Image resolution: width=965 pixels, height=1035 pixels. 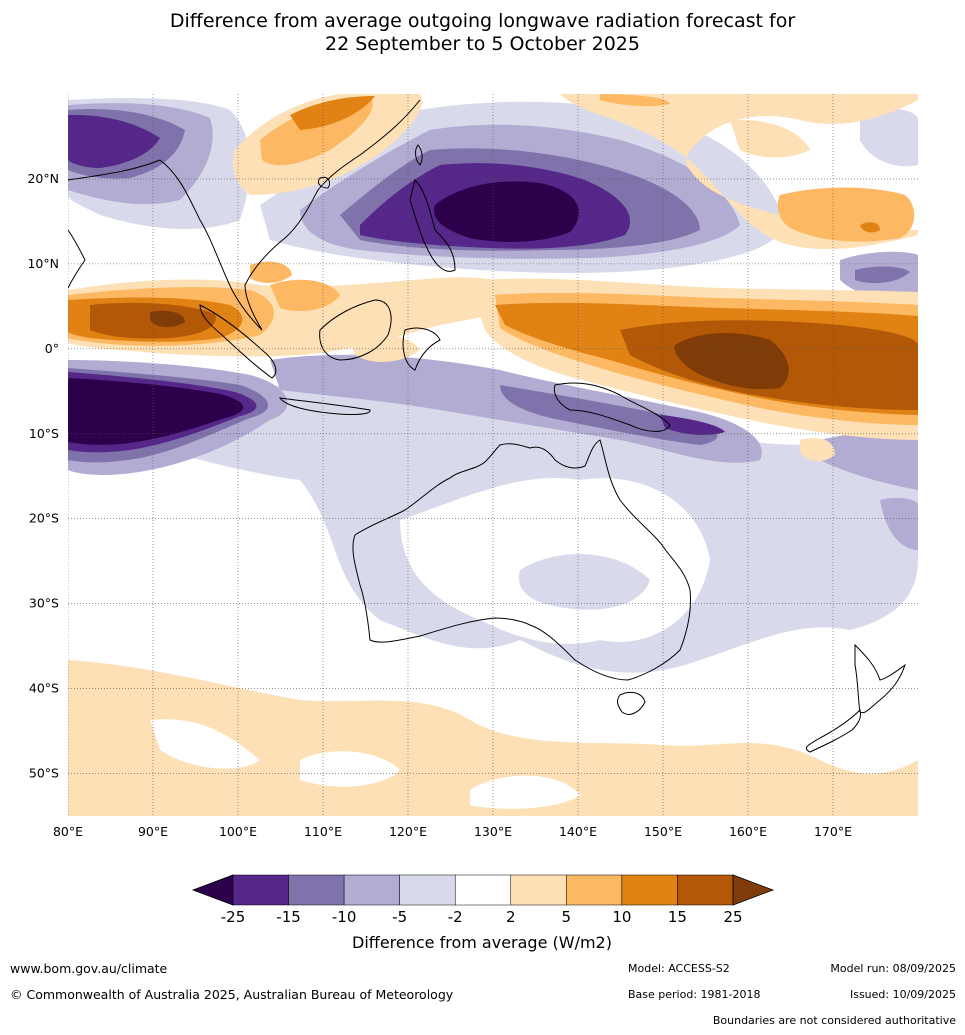 I want to click on lon-tick-label: 90°E, so click(x=153, y=831).